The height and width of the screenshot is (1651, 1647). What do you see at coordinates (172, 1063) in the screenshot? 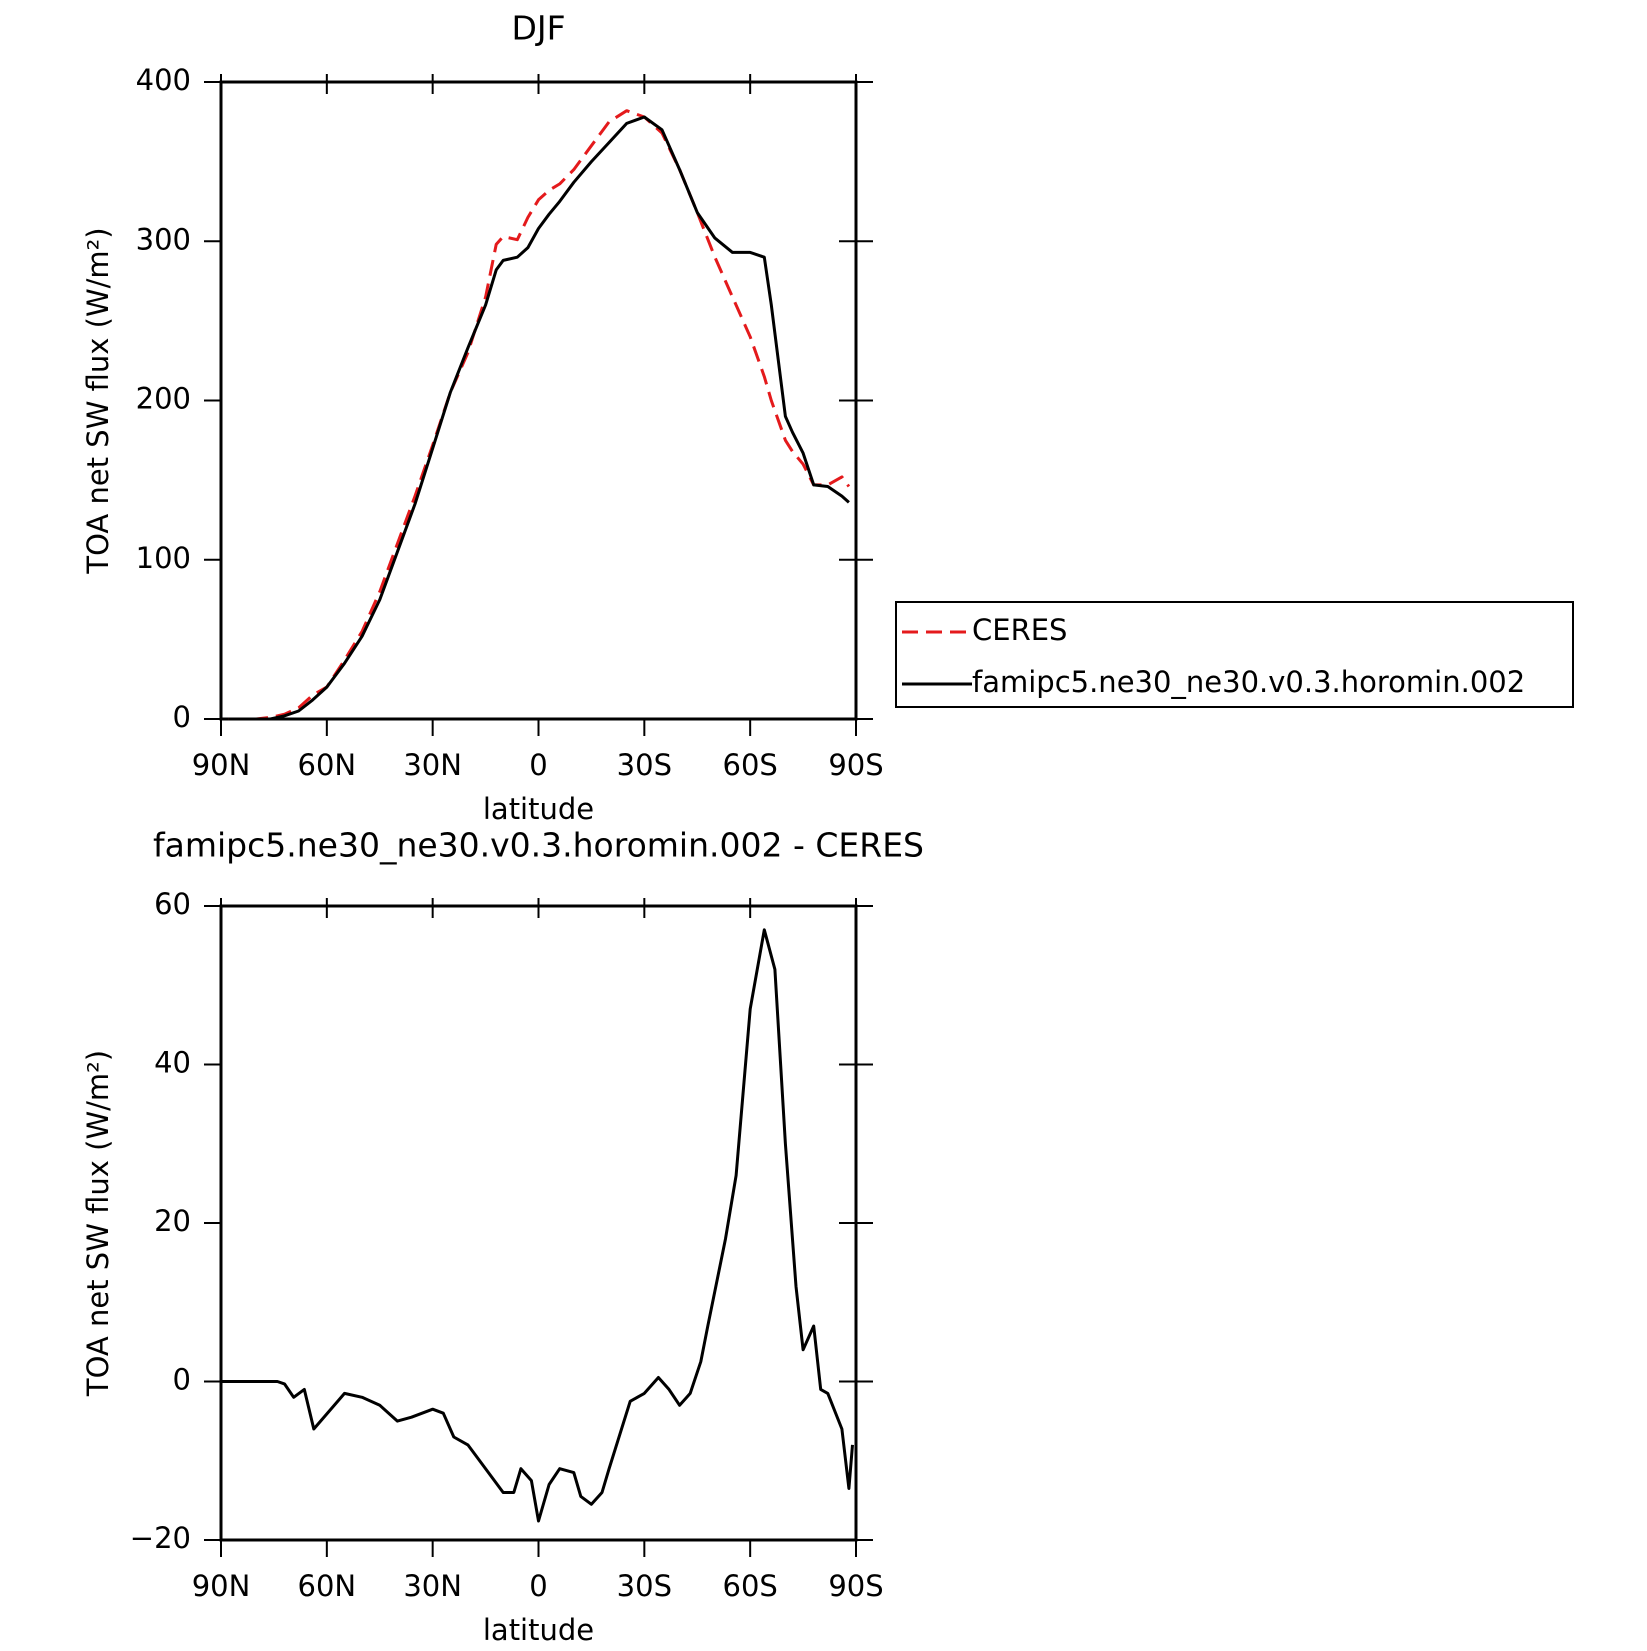
I see `y-tick-label: 40` at bounding box center [172, 1063].